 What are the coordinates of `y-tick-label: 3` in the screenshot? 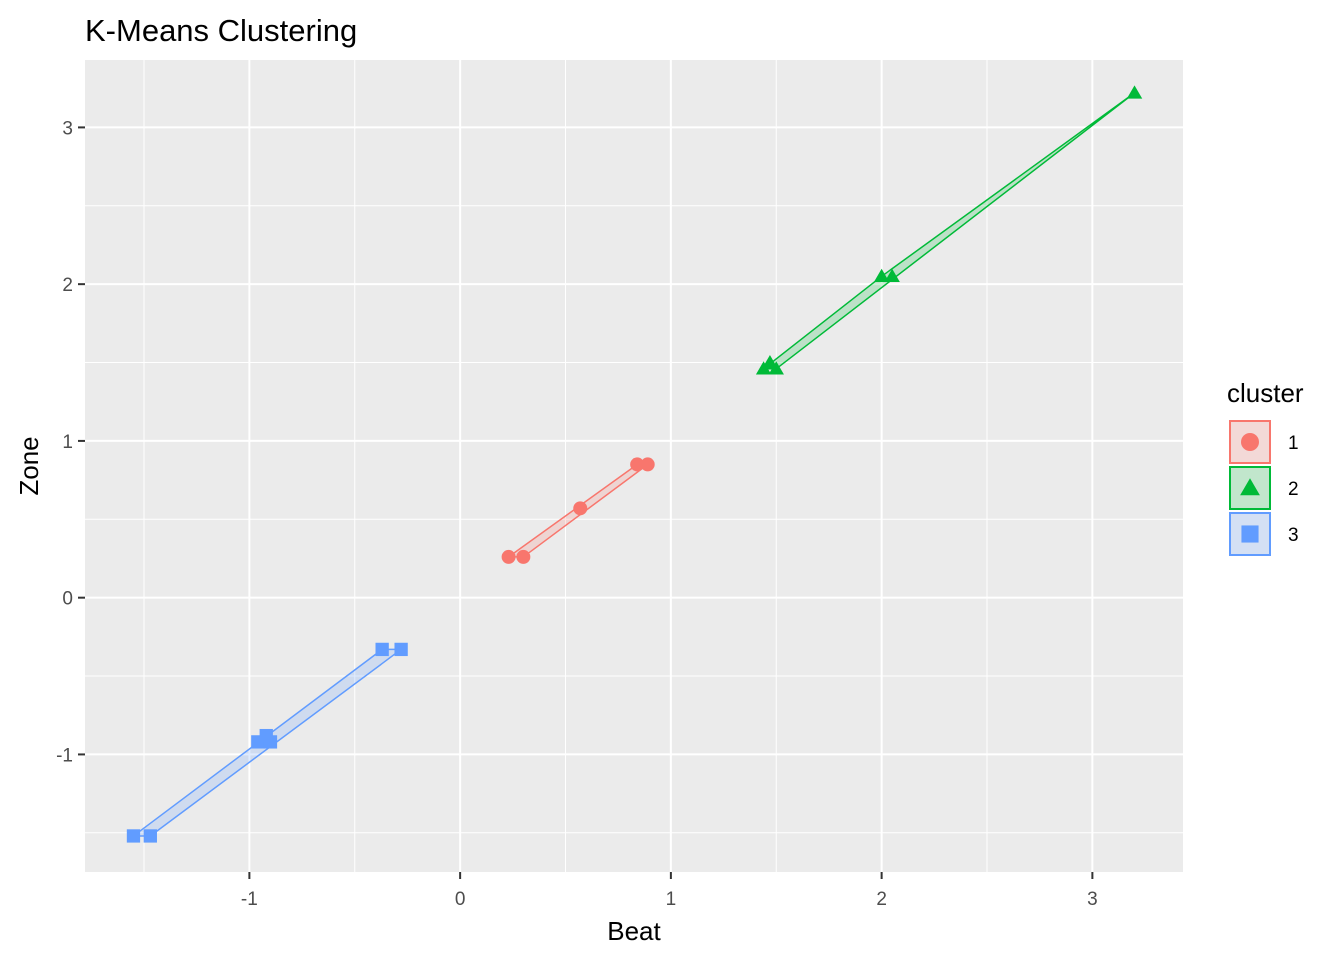 It's located at (67, 128).